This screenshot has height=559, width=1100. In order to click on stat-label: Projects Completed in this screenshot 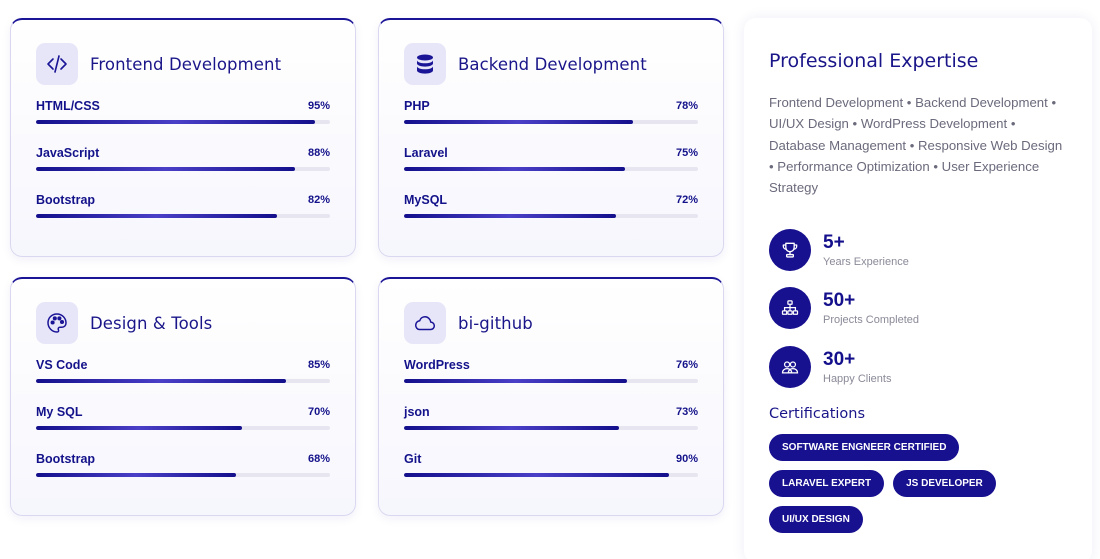, I will do `click(871, 320)`.